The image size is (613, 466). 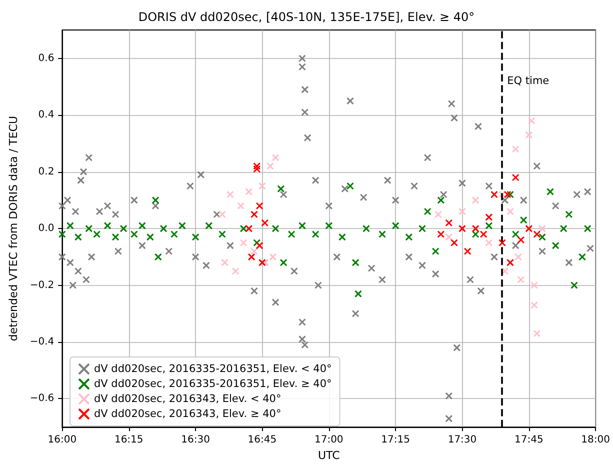 I want to click on legend-label: dV dd020sec, 2016343, Elev. ≥ 40°, so click(x=188, y=414).